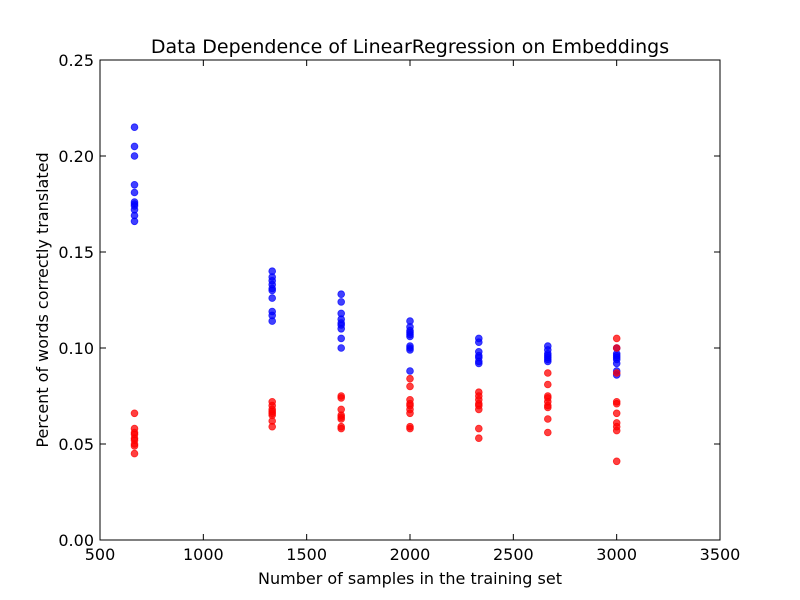 The height and width of the screenshot is (600, 800). Describe the element at coordinates (76, 156) in the screenshot. I see `y-tick-label: 0.20` at that location.